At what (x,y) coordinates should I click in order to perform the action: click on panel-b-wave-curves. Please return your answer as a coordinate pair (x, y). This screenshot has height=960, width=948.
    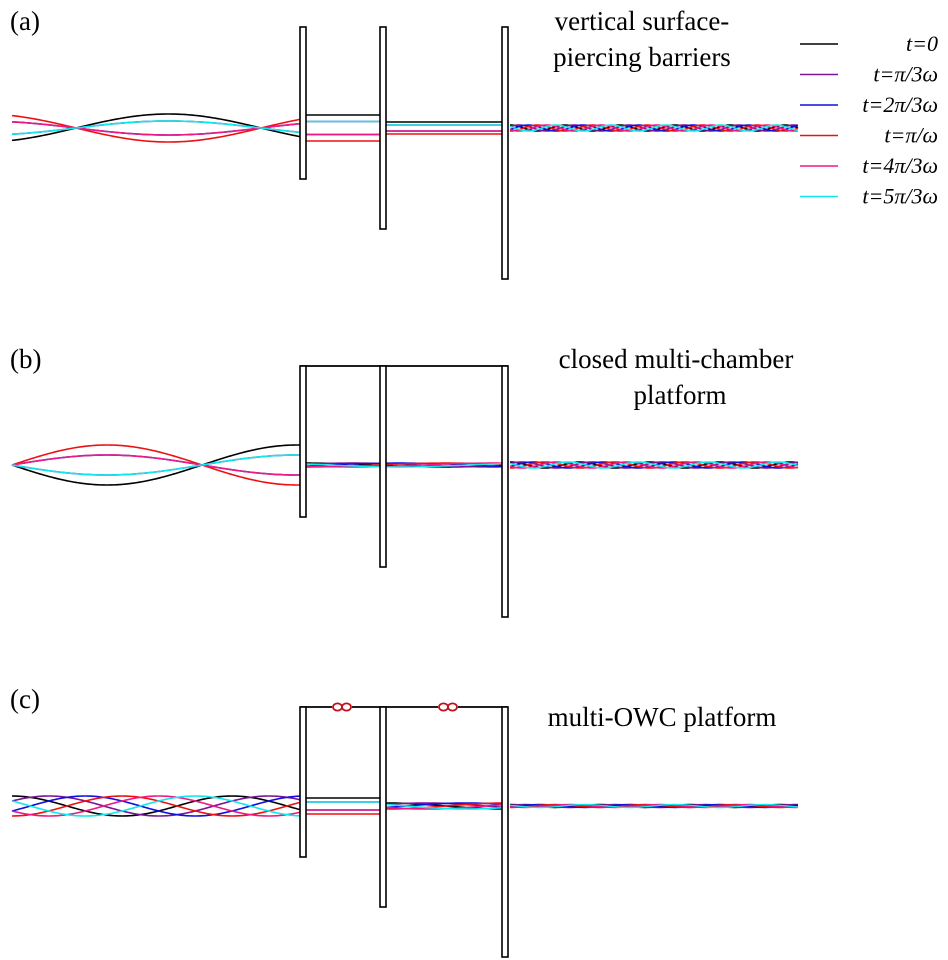
    Looking at the image, I should click on (405, 465).